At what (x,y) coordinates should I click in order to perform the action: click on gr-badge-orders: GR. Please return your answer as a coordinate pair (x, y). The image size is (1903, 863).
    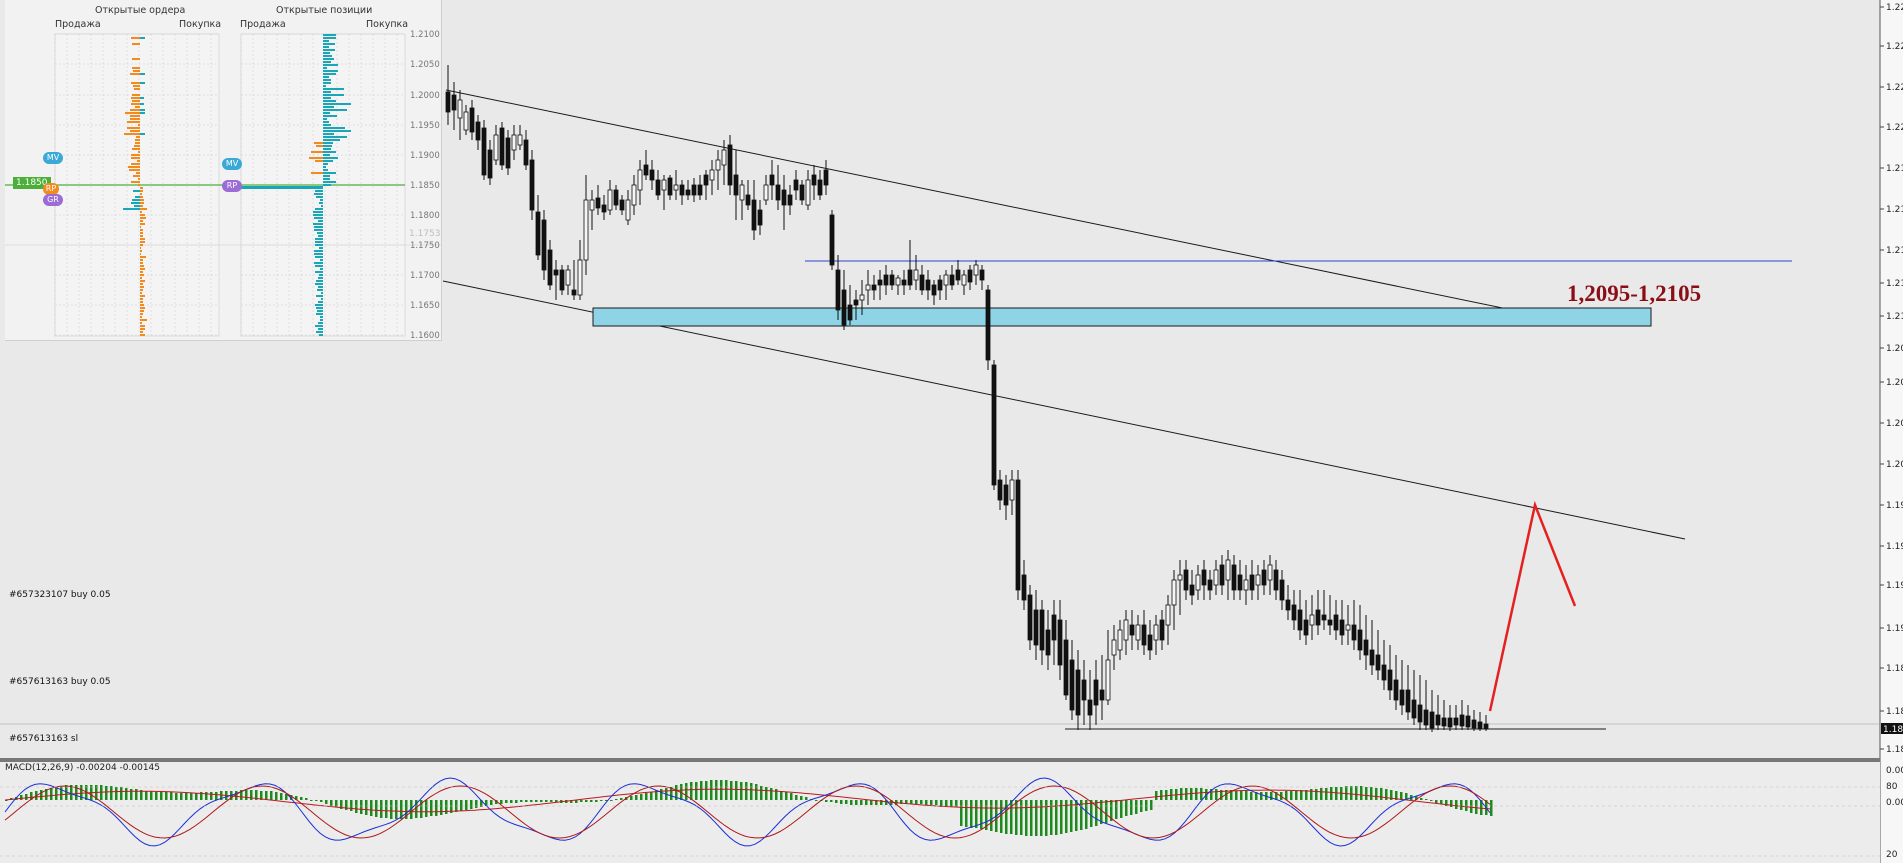
    Looking at the image, I should click on (53, 200).